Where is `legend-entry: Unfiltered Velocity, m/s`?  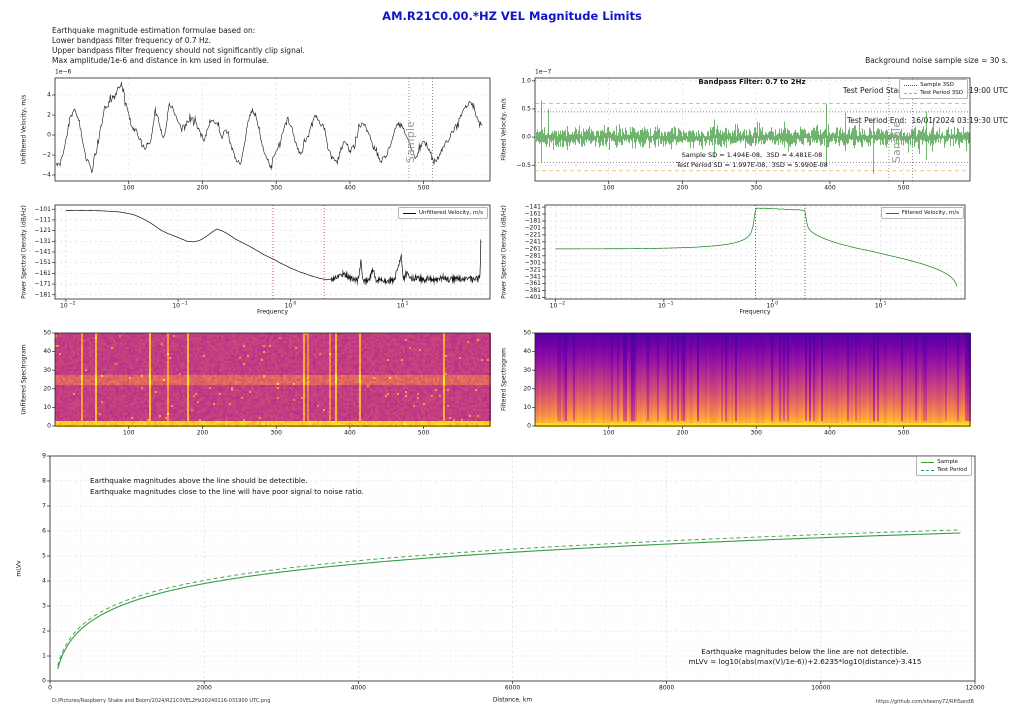 legend-entry: Unfiltered Velocity, m/s is located at coordinates (443, 213).